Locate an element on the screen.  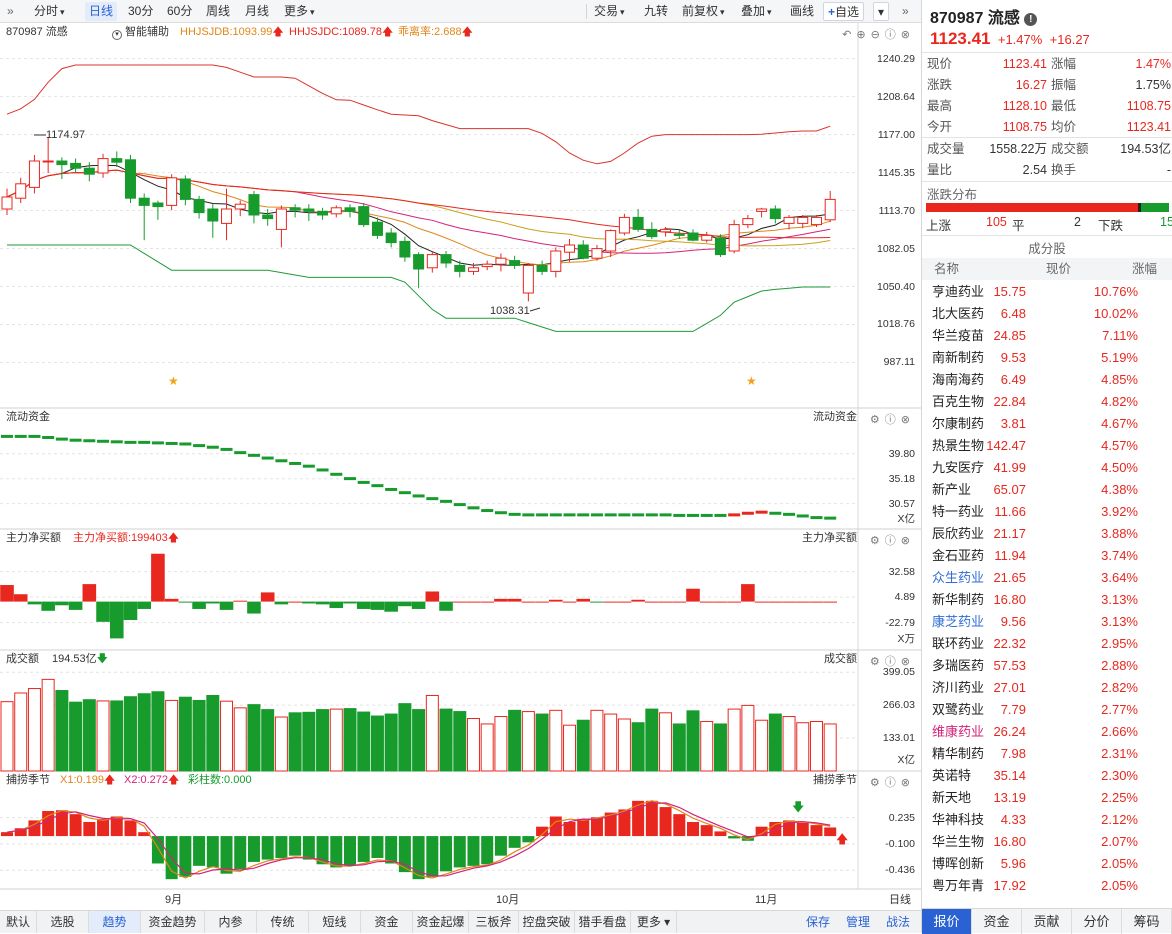
component-row: 英诺特 35.14 2.30% is located at coordinates (1047, 776).